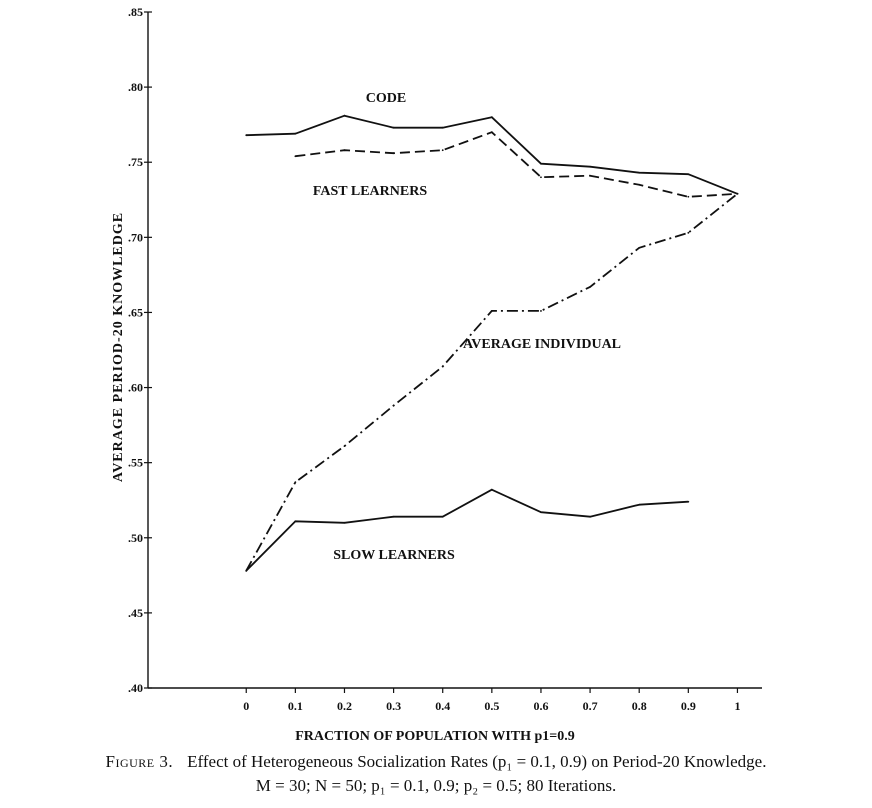 Image resolution: width=872 pixels, height=808 pixels. Describe the element at coordinates (370, 191) in the screenshot. I see `series-label-fast-learners: FAST LEARNERS` at that location.